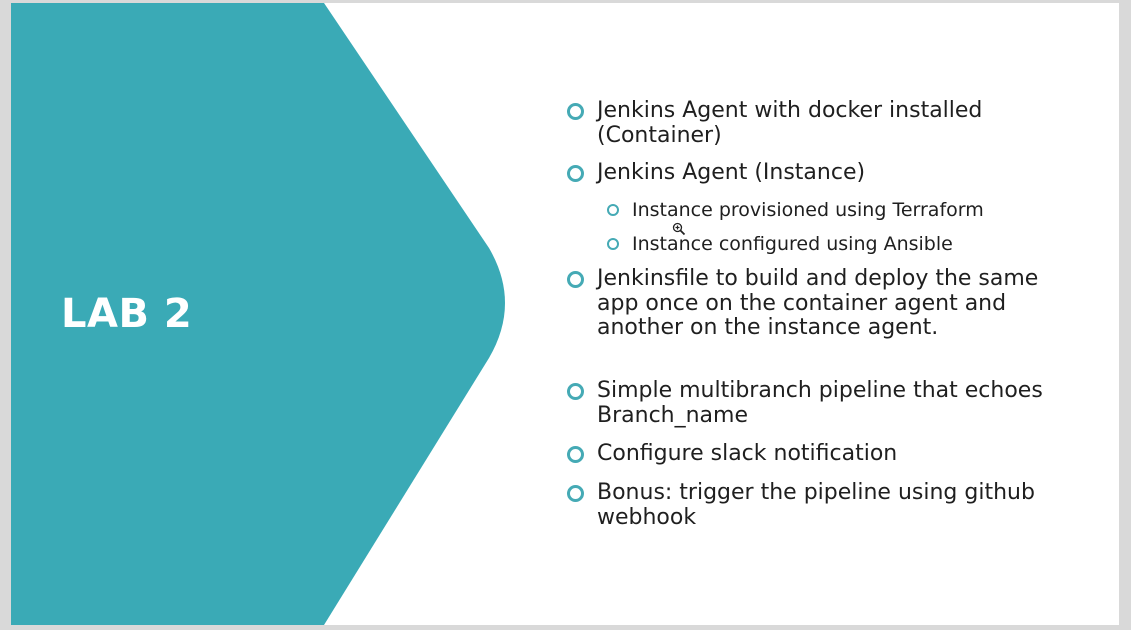  What do you see at coordinates (808, 210) in the screenshot?
I see `sub-bullet-text: Instance provisioned using Terraform` at bounding box center [808, 210].